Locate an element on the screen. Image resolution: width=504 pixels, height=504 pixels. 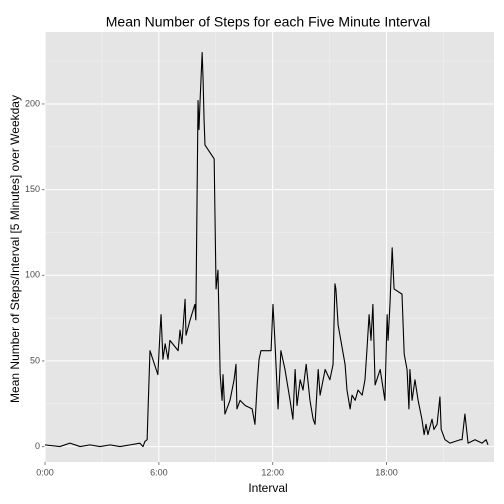
x-tick-label: 6:00 is located at coordinates (159, 472).